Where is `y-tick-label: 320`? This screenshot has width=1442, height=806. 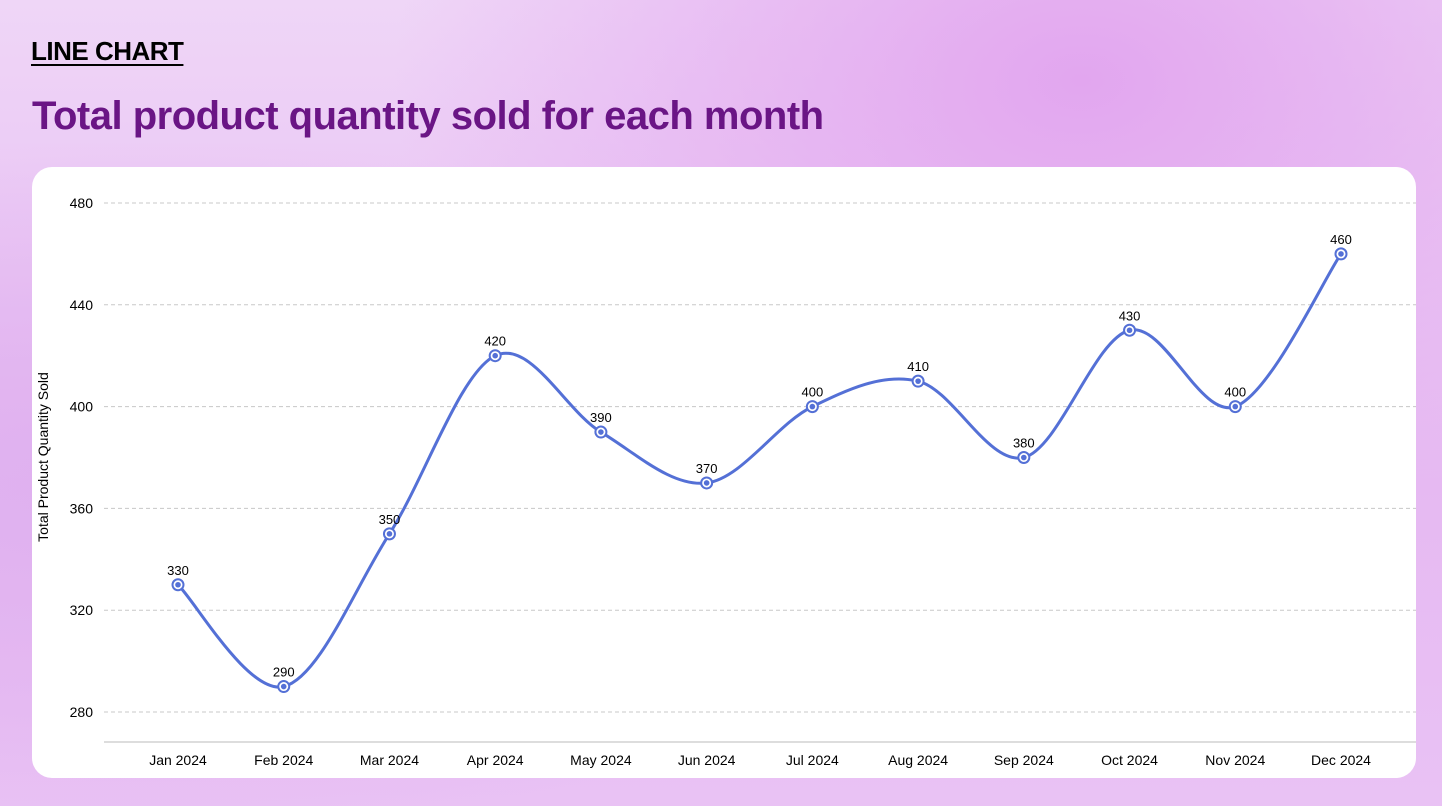
y-tick-label: 320 is located at coordinates (82, 610).